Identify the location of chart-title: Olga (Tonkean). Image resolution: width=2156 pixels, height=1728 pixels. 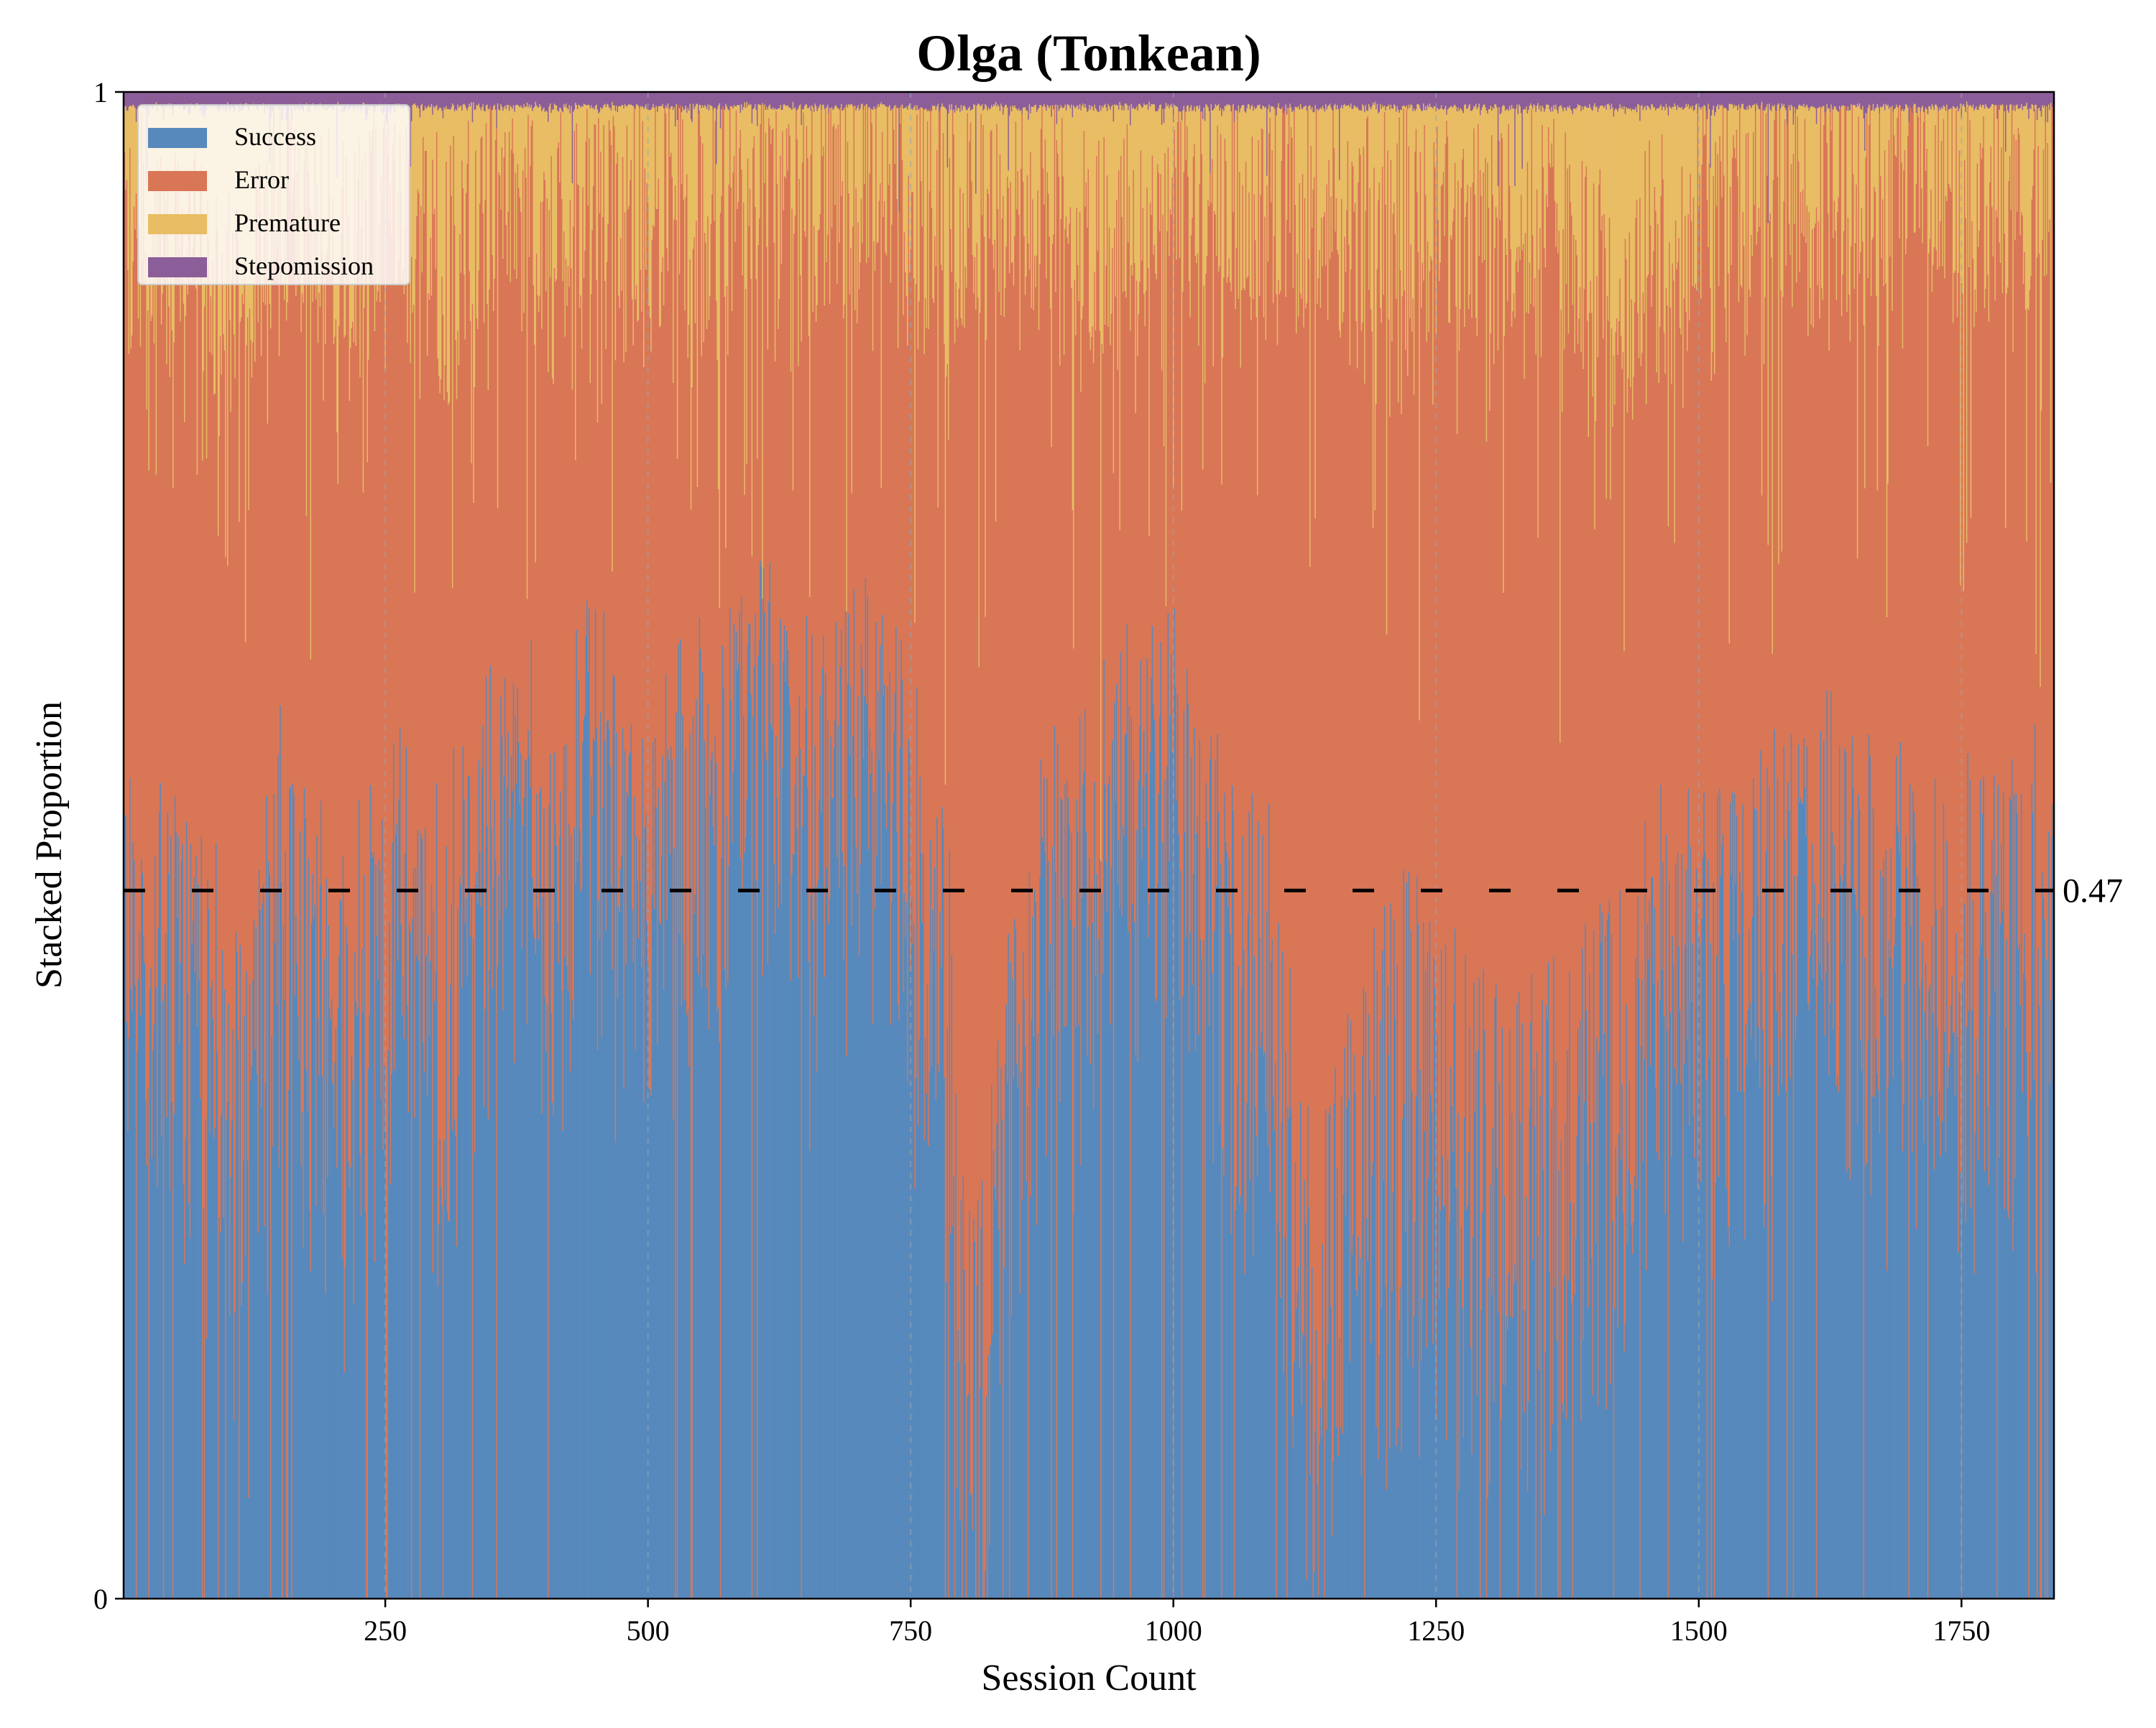
(1088, 53).